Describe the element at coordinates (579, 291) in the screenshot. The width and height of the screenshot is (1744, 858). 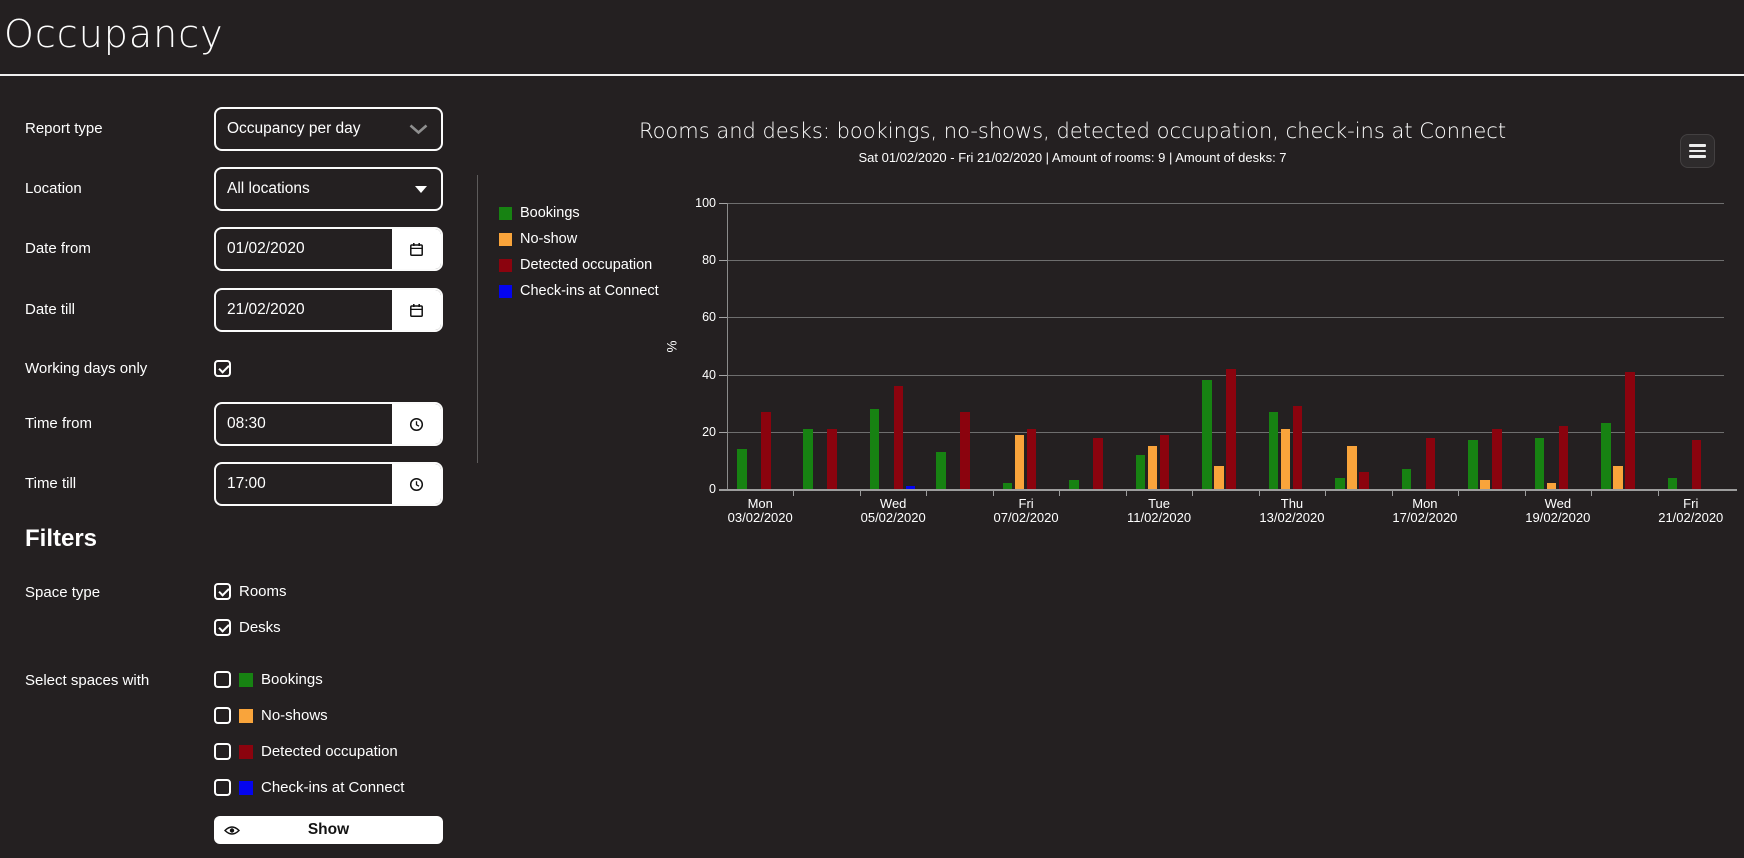
I see `legend-item-check-ins-at-connect: Check-ins at Connect` at that location.